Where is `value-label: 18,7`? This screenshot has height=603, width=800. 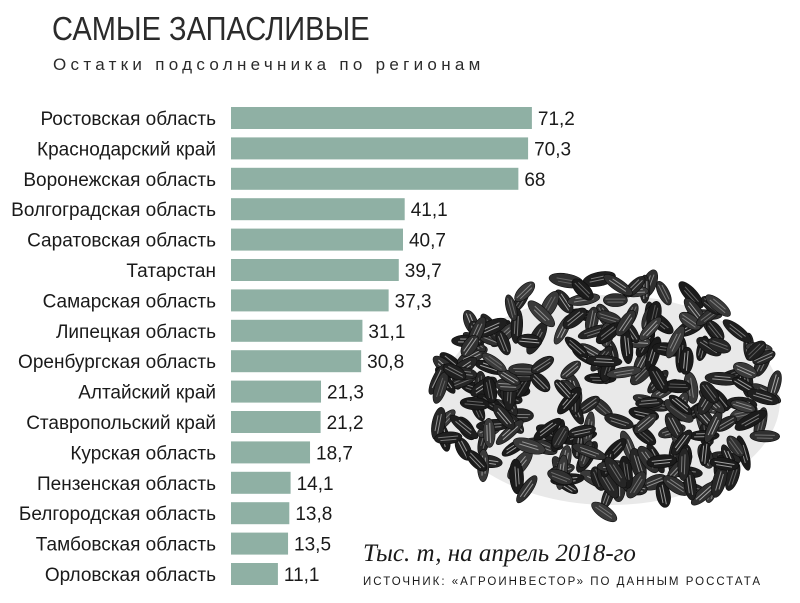
value-label: 18,7 is located at coordinates (334, 453).